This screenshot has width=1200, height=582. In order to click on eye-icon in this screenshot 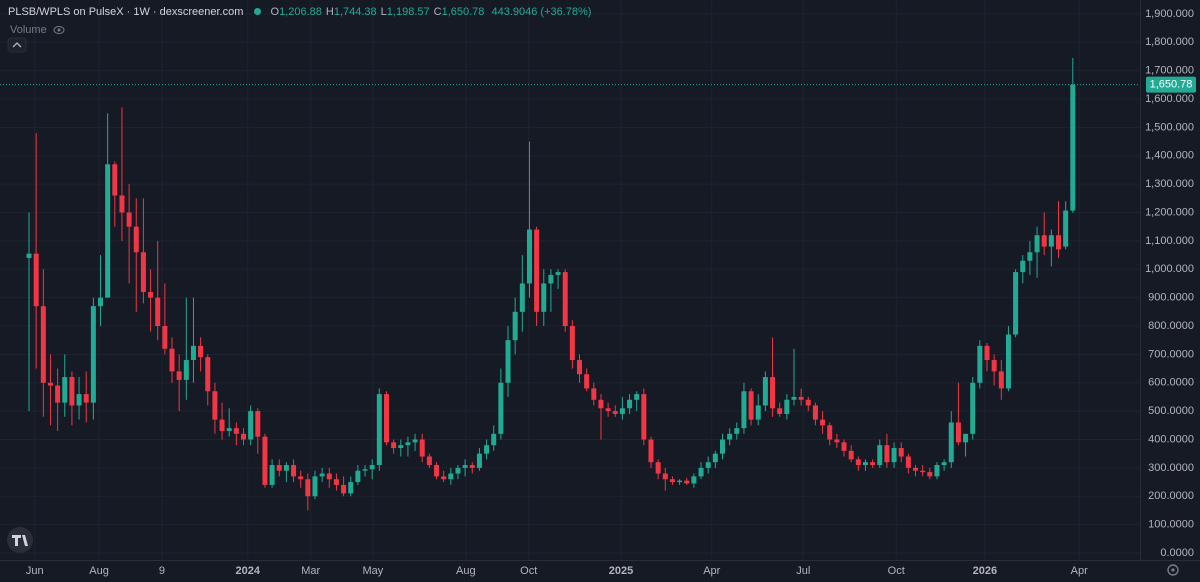, I will do `click(59, 30)`.